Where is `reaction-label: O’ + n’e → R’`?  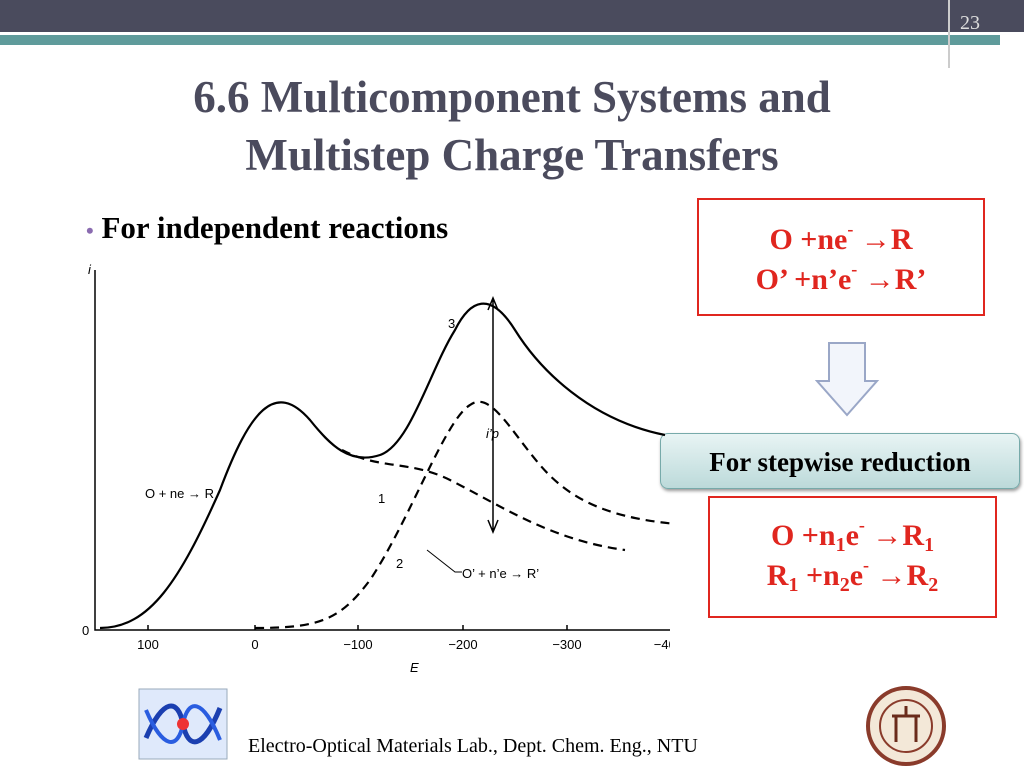
reaction-label: O’ + n’e → R’ is located at coordinates (500, 573).